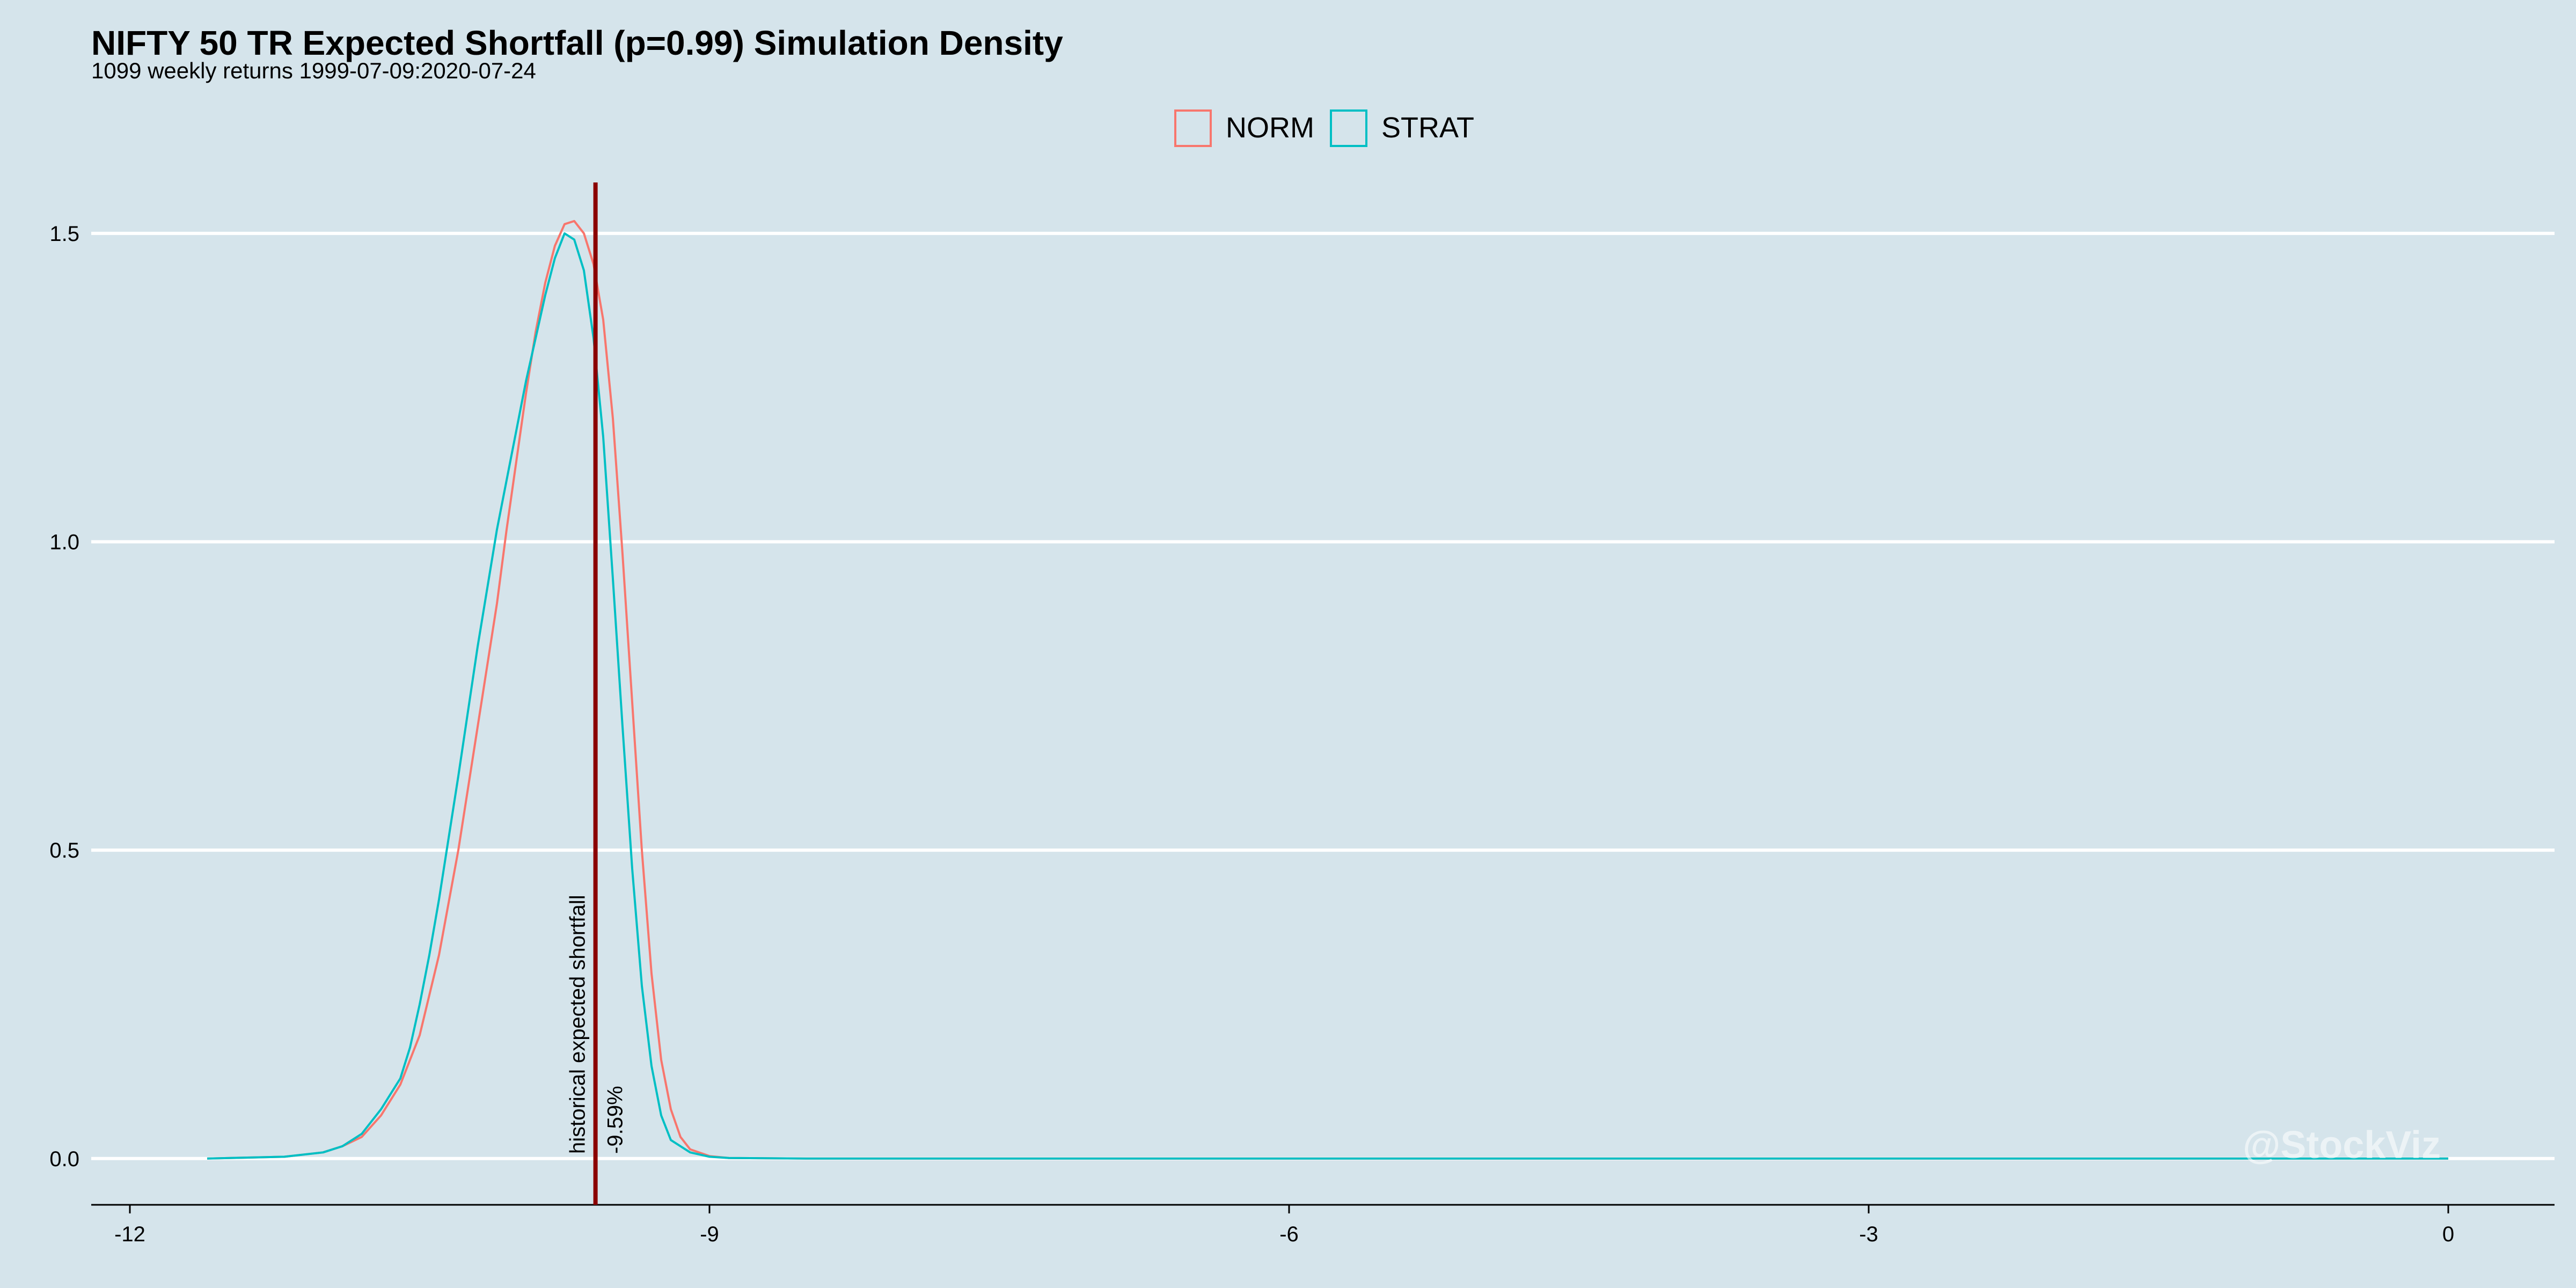 This screenshot has height=1288, width=2576. What do you see at coordinates (1427, 128) in the screenshot?
I see `legend-label-strat: STRAT` at bounding box center [1427, 128].